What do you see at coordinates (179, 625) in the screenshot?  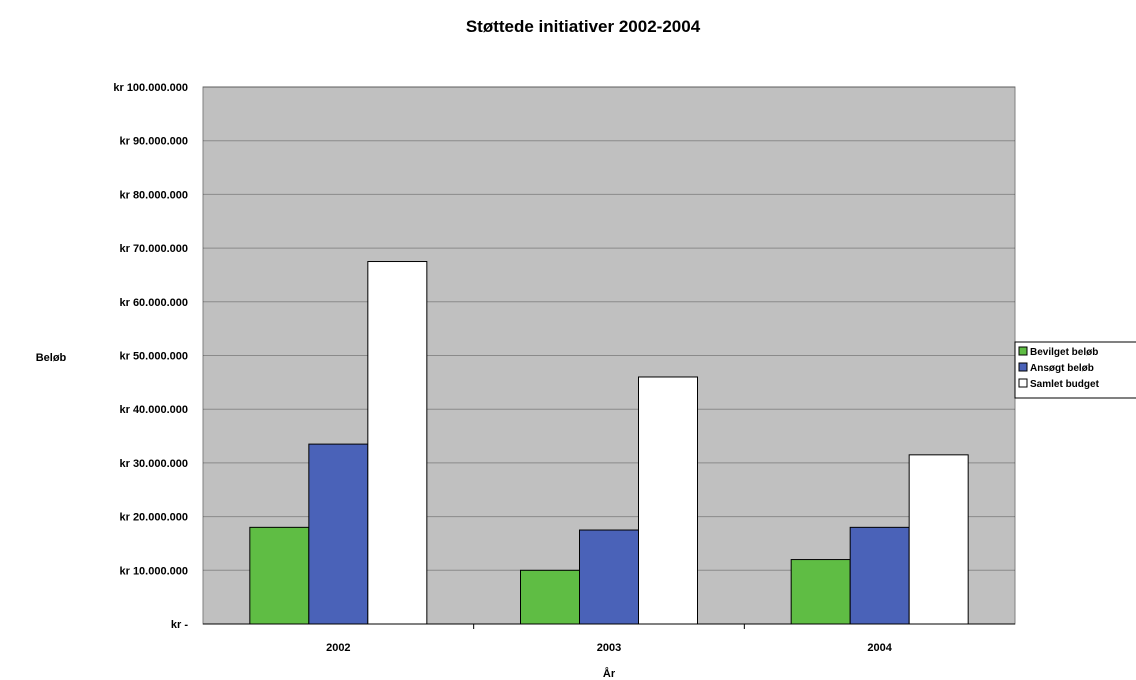 I see `y-tick-label: kr -` at bounding box center [179, 625].